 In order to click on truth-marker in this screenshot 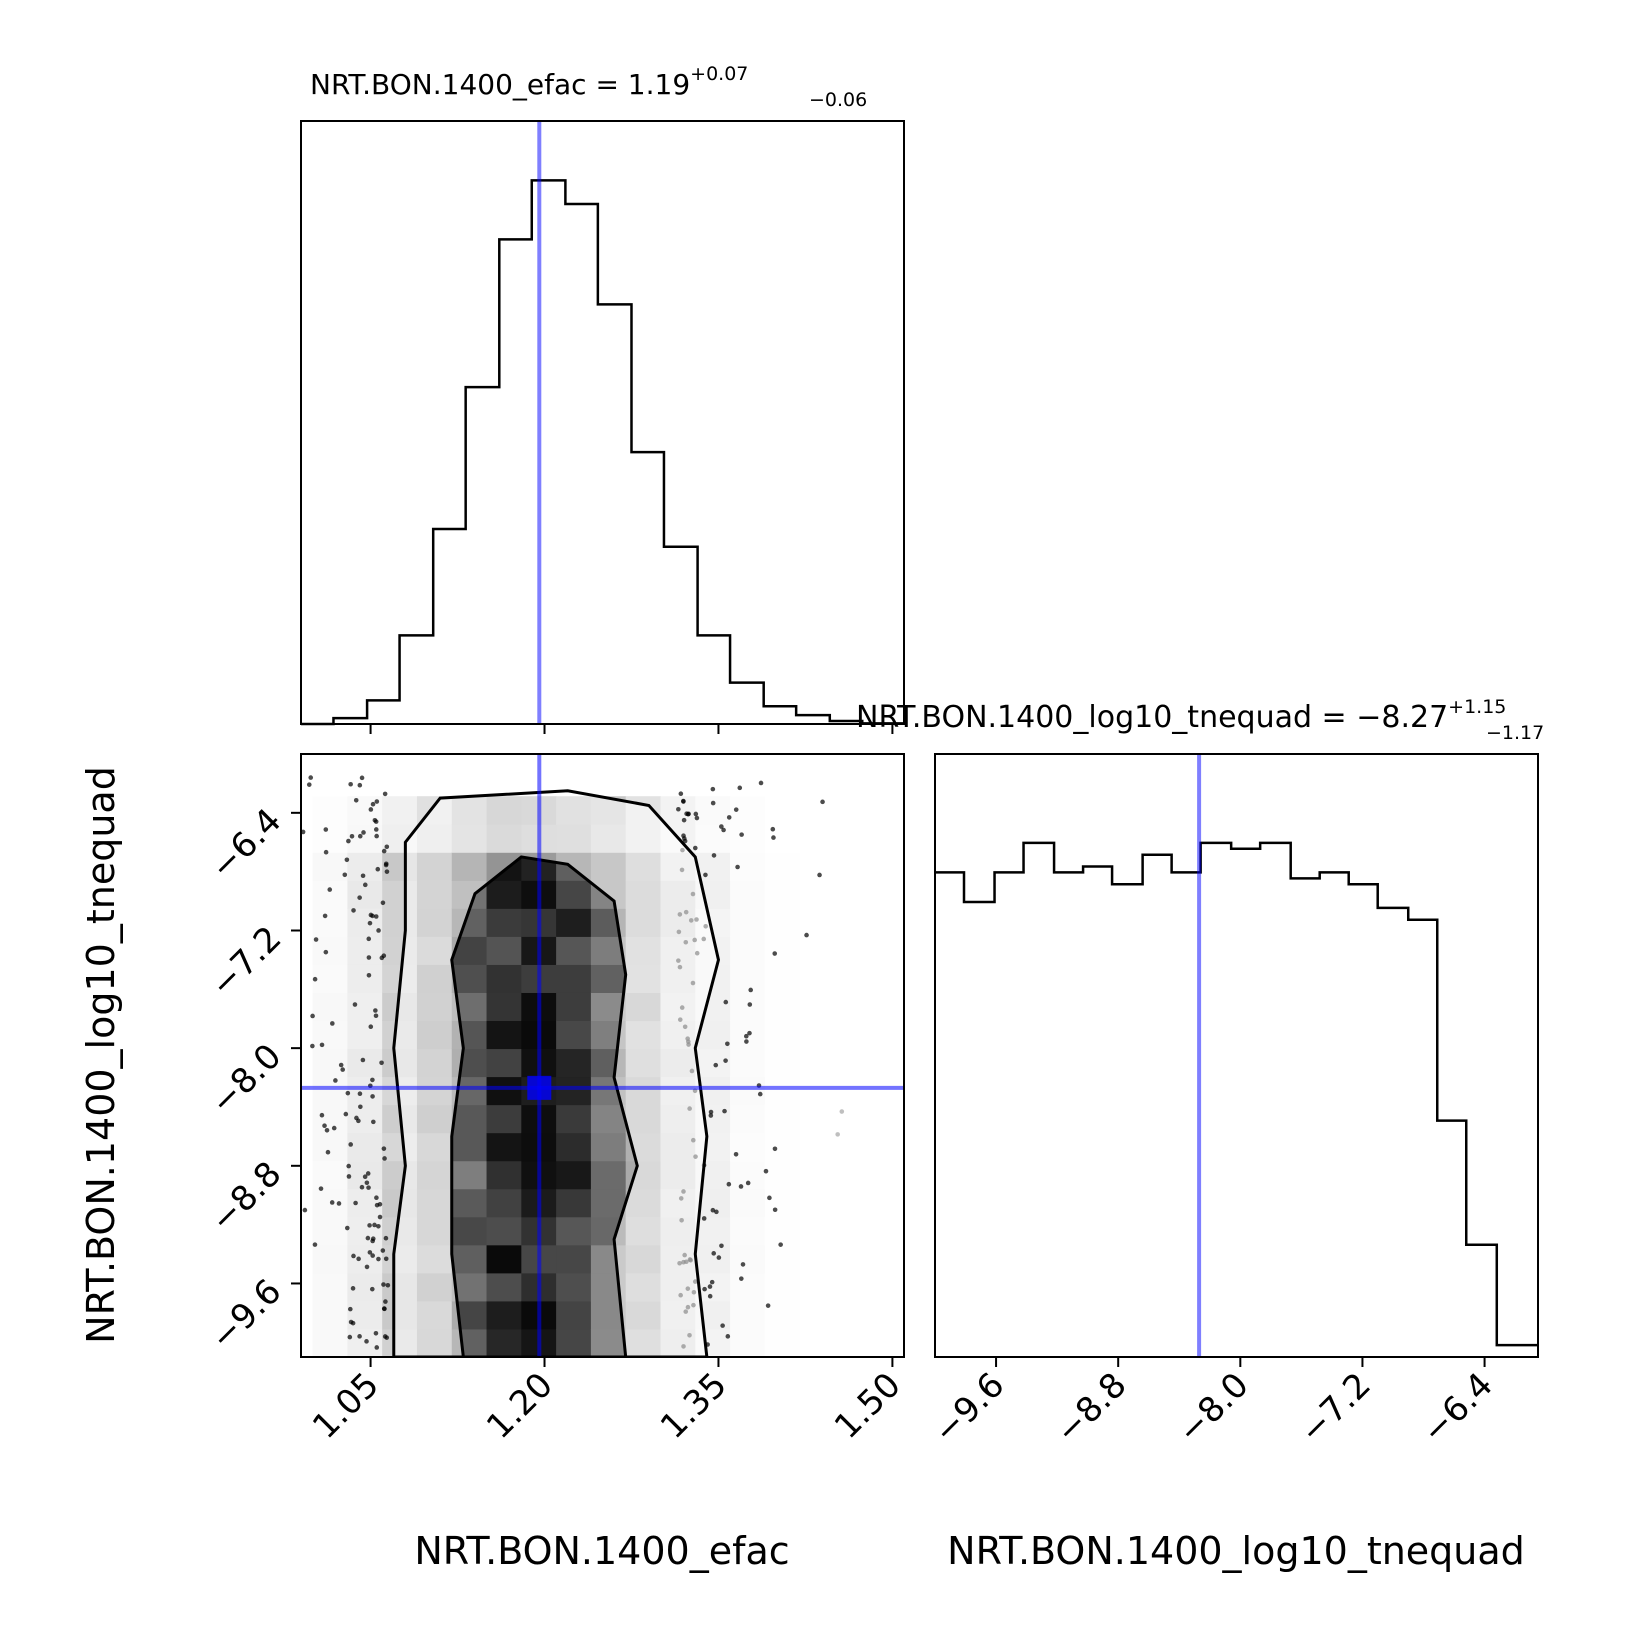, I will do `click(539, 1087)`.